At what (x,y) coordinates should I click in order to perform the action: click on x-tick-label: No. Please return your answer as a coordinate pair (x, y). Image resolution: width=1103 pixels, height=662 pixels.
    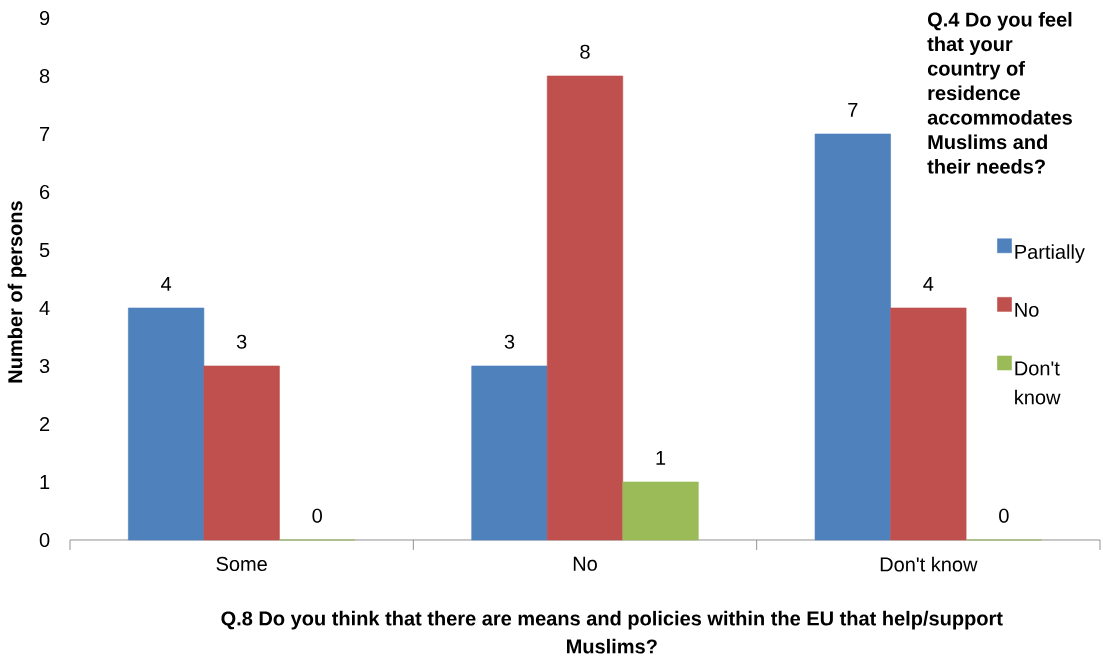
    Looking at the image, I should click on (585, 563).